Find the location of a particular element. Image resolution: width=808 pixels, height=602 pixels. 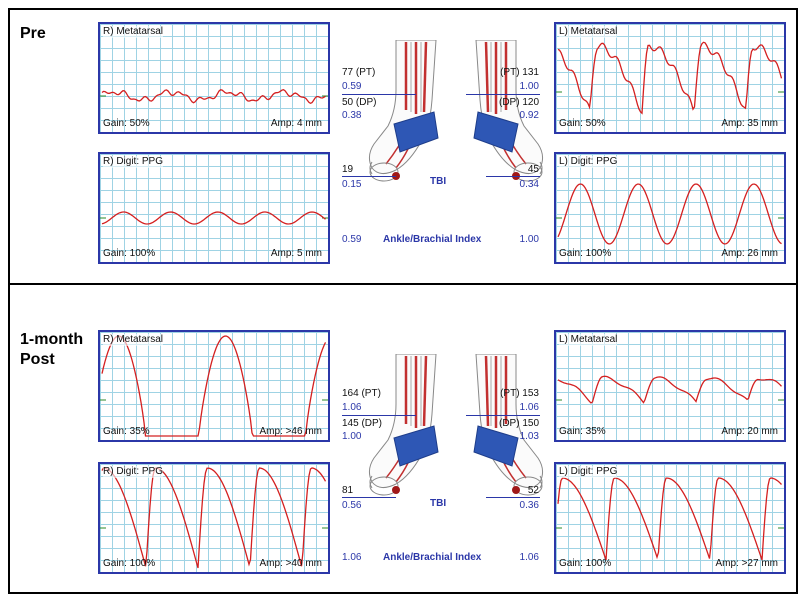

right-pt-index: 1.06 is located at coordinates (352, 407).